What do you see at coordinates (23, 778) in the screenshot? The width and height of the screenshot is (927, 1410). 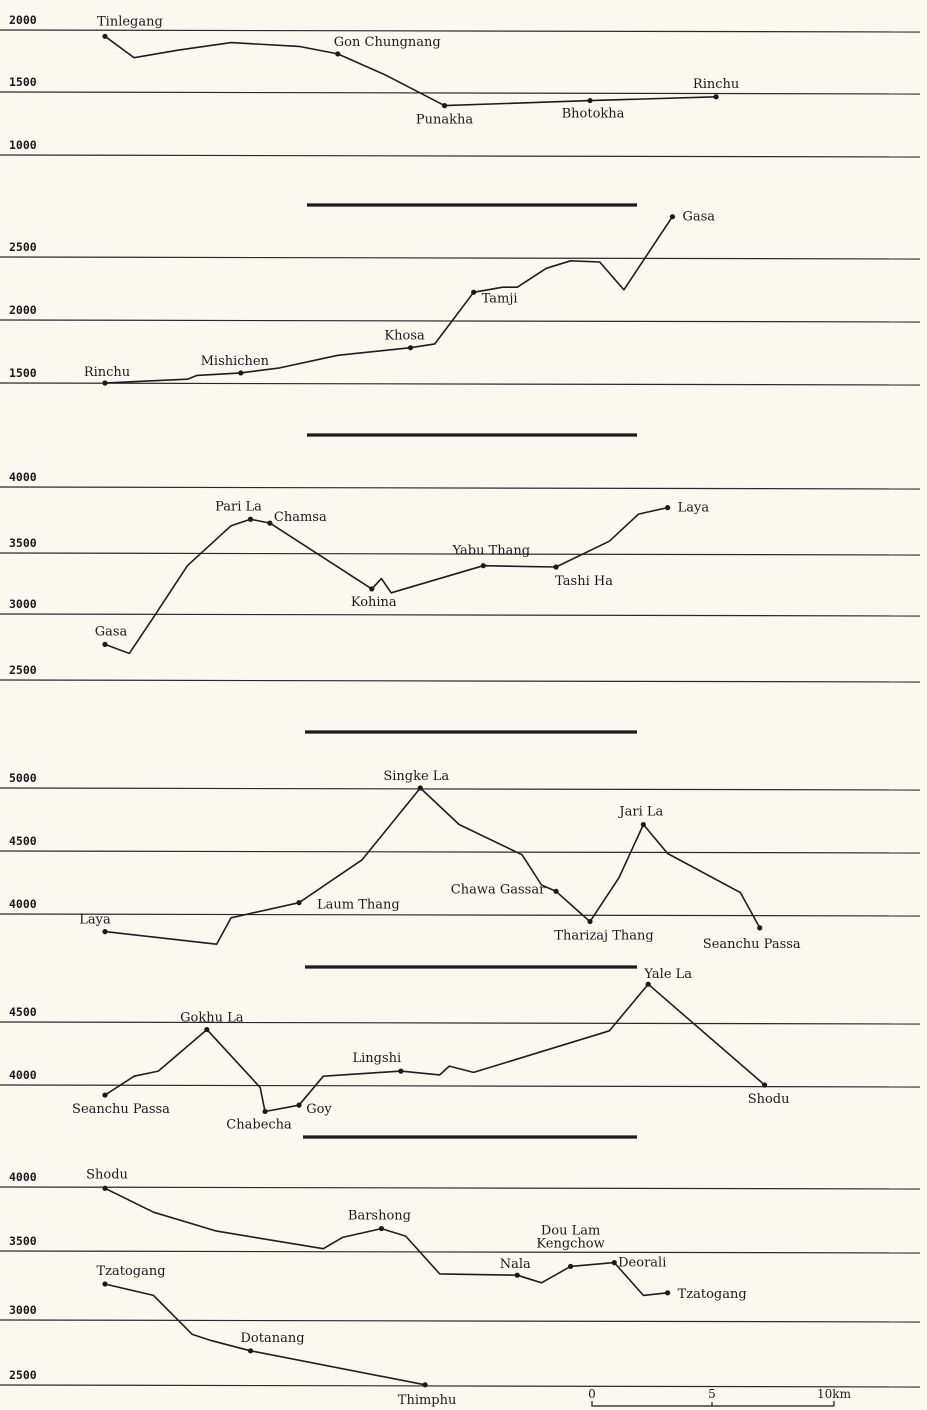 I see `y-tick-label: 5000` at bounding box center [23, 778].